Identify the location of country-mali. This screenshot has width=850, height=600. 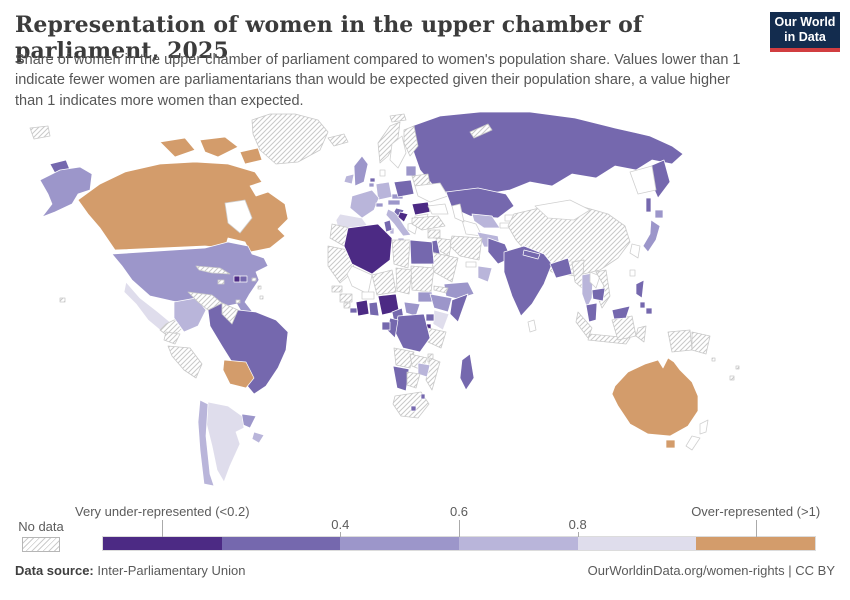
(359, 280).